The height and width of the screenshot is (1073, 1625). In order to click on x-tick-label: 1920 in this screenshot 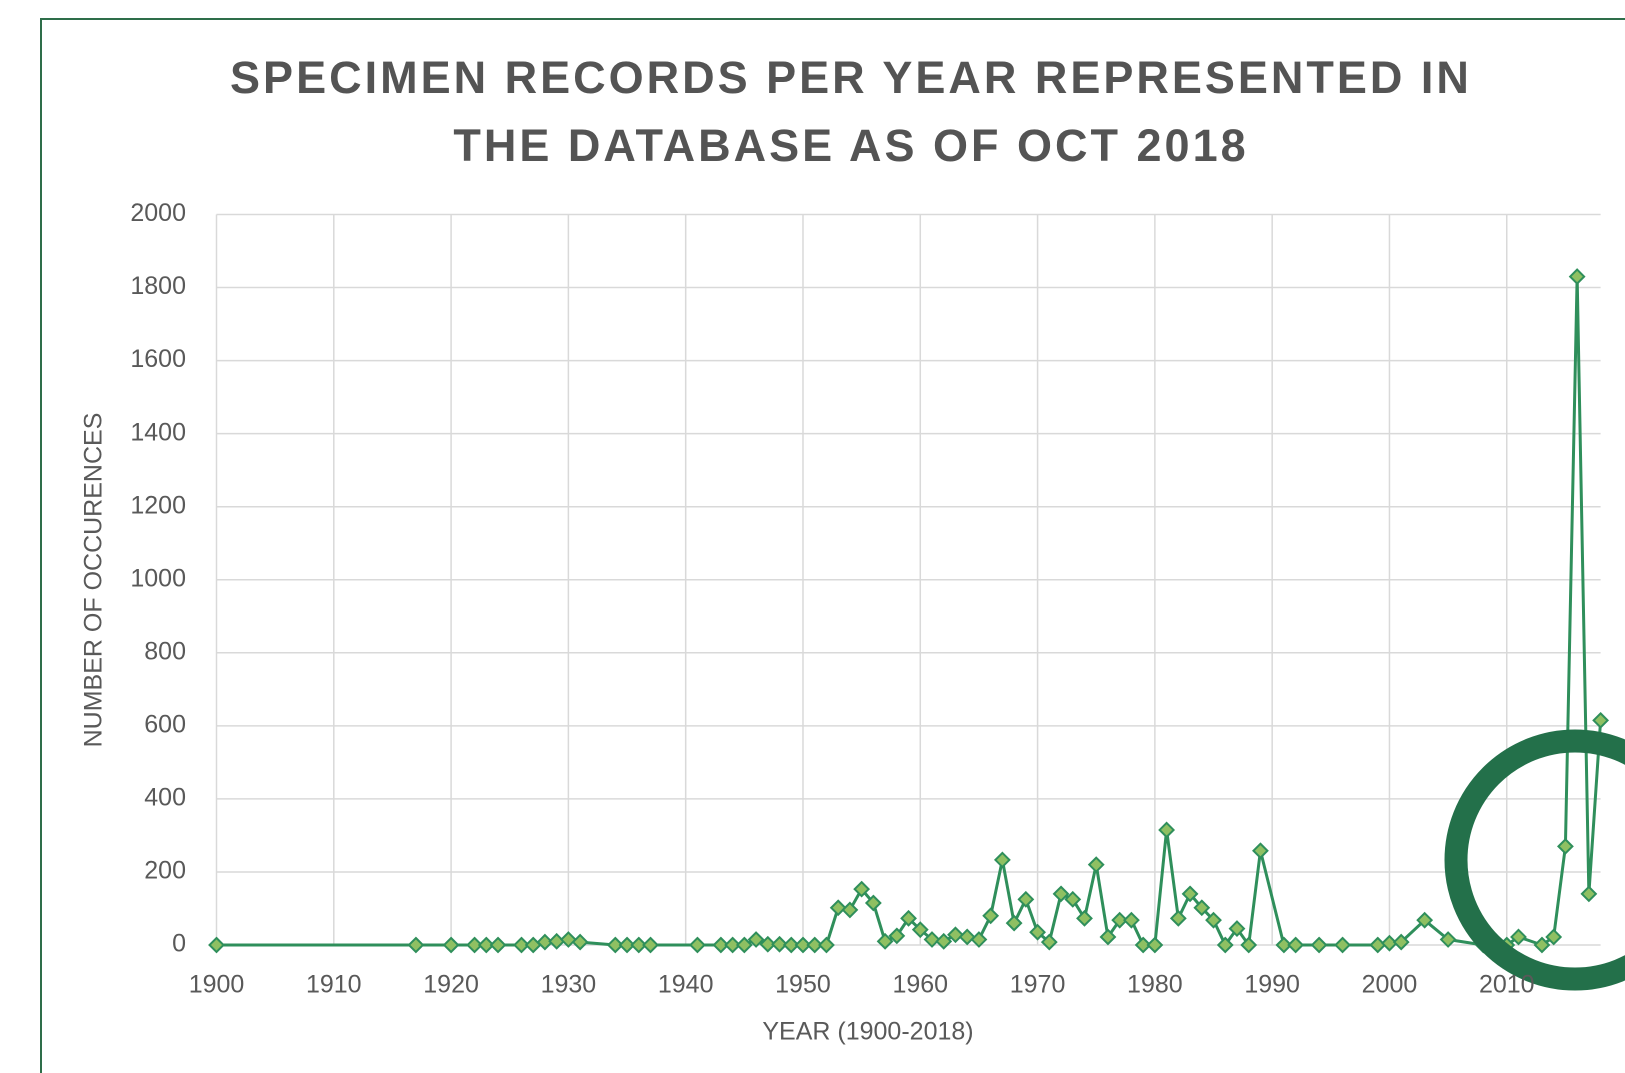, I will do `click(451, 985)`.